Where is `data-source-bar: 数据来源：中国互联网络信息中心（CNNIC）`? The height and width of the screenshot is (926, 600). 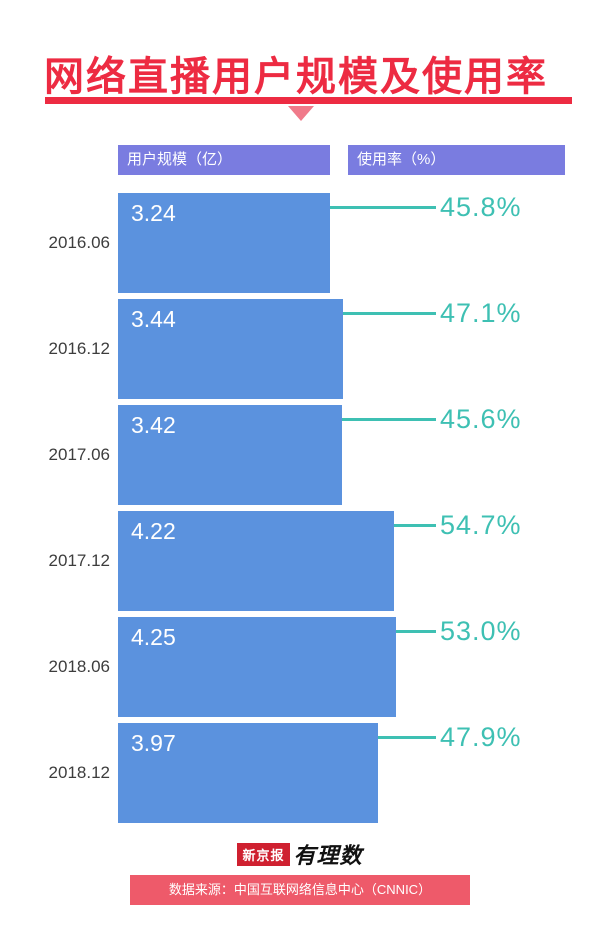
data-source-bar: 数据来源：中国互联网络信息中心（CNNIC） is located at coordinates (300, 890).